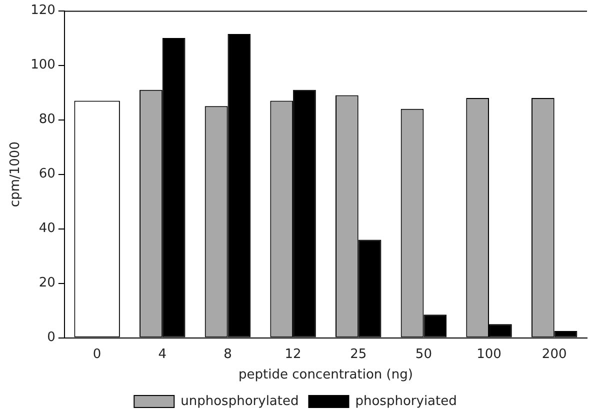 Image resolution: width=607 pixels, height=418 pixels. Describe the element at coordinates (47, 120) in the screenshot. I see `y-tick-label: 80` at that location.